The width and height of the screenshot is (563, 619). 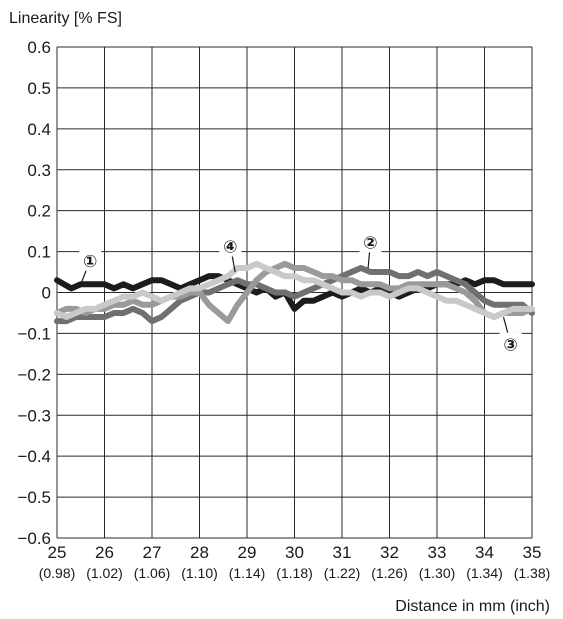 I want to click on x-axis-title: Distance in mm (inch), so click(x=472, y=606).